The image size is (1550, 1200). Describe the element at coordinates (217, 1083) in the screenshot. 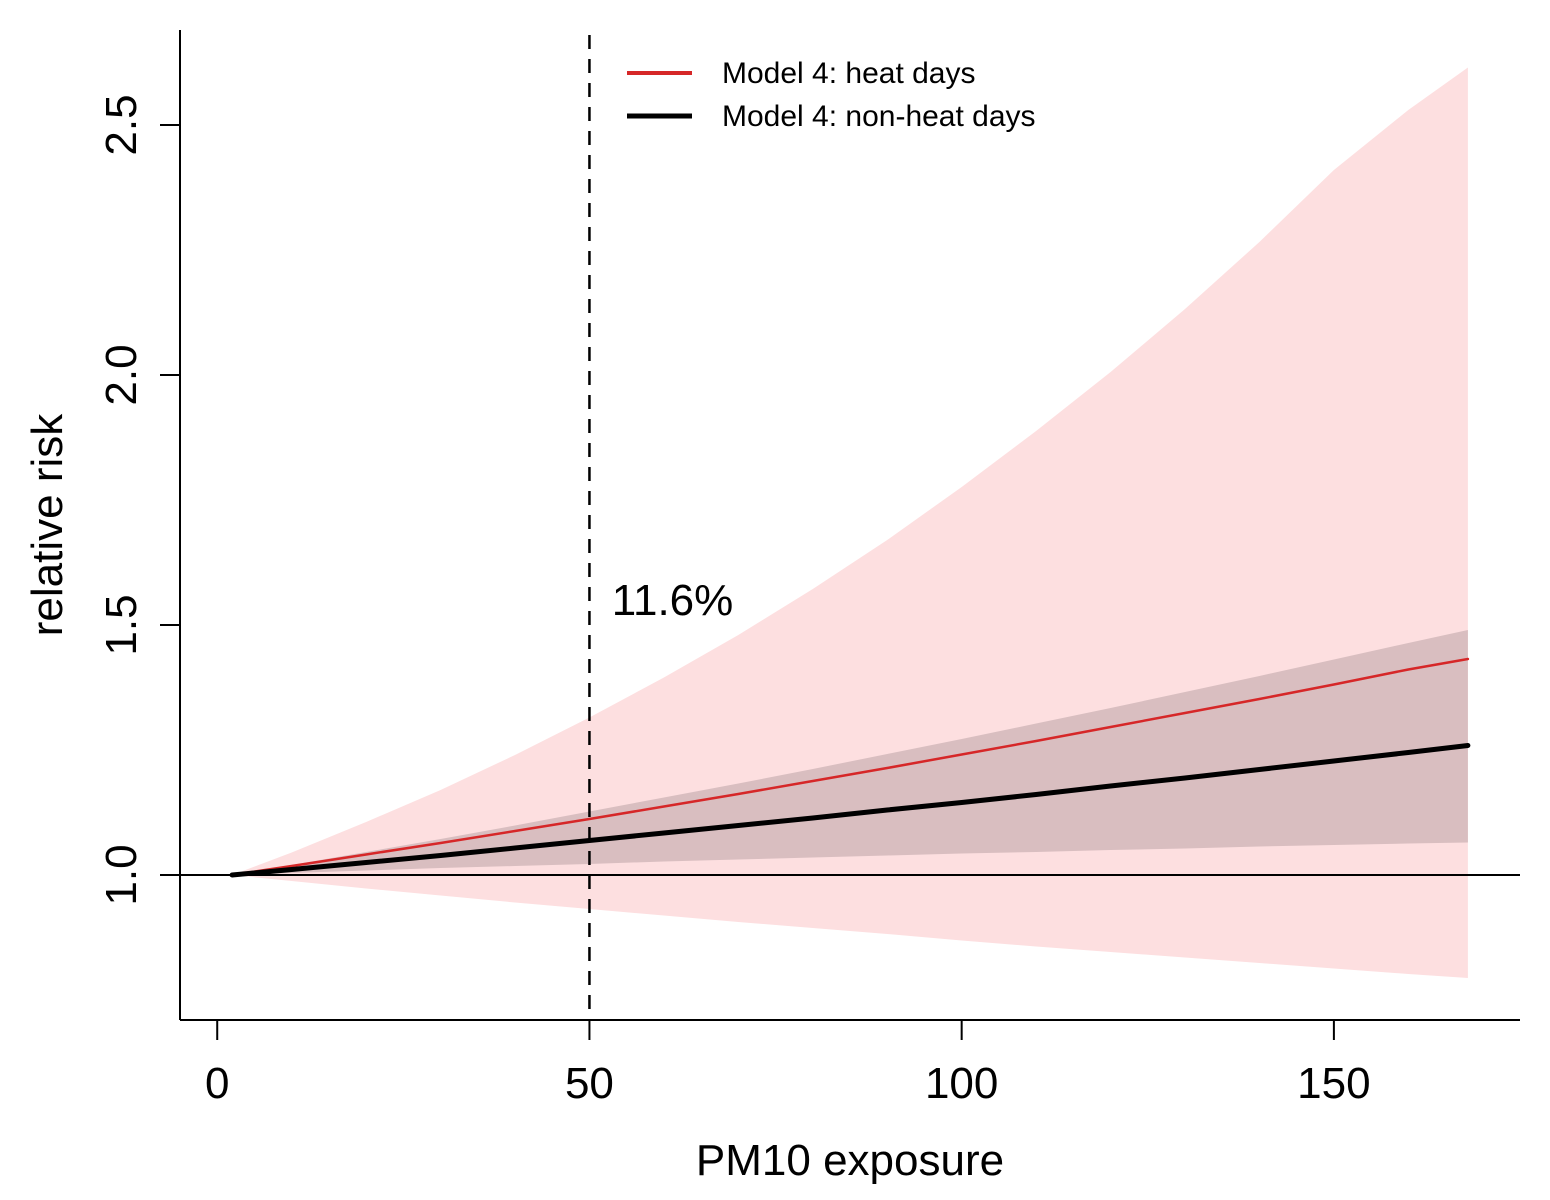

I see `x-tick-label-0: 0` at that location.